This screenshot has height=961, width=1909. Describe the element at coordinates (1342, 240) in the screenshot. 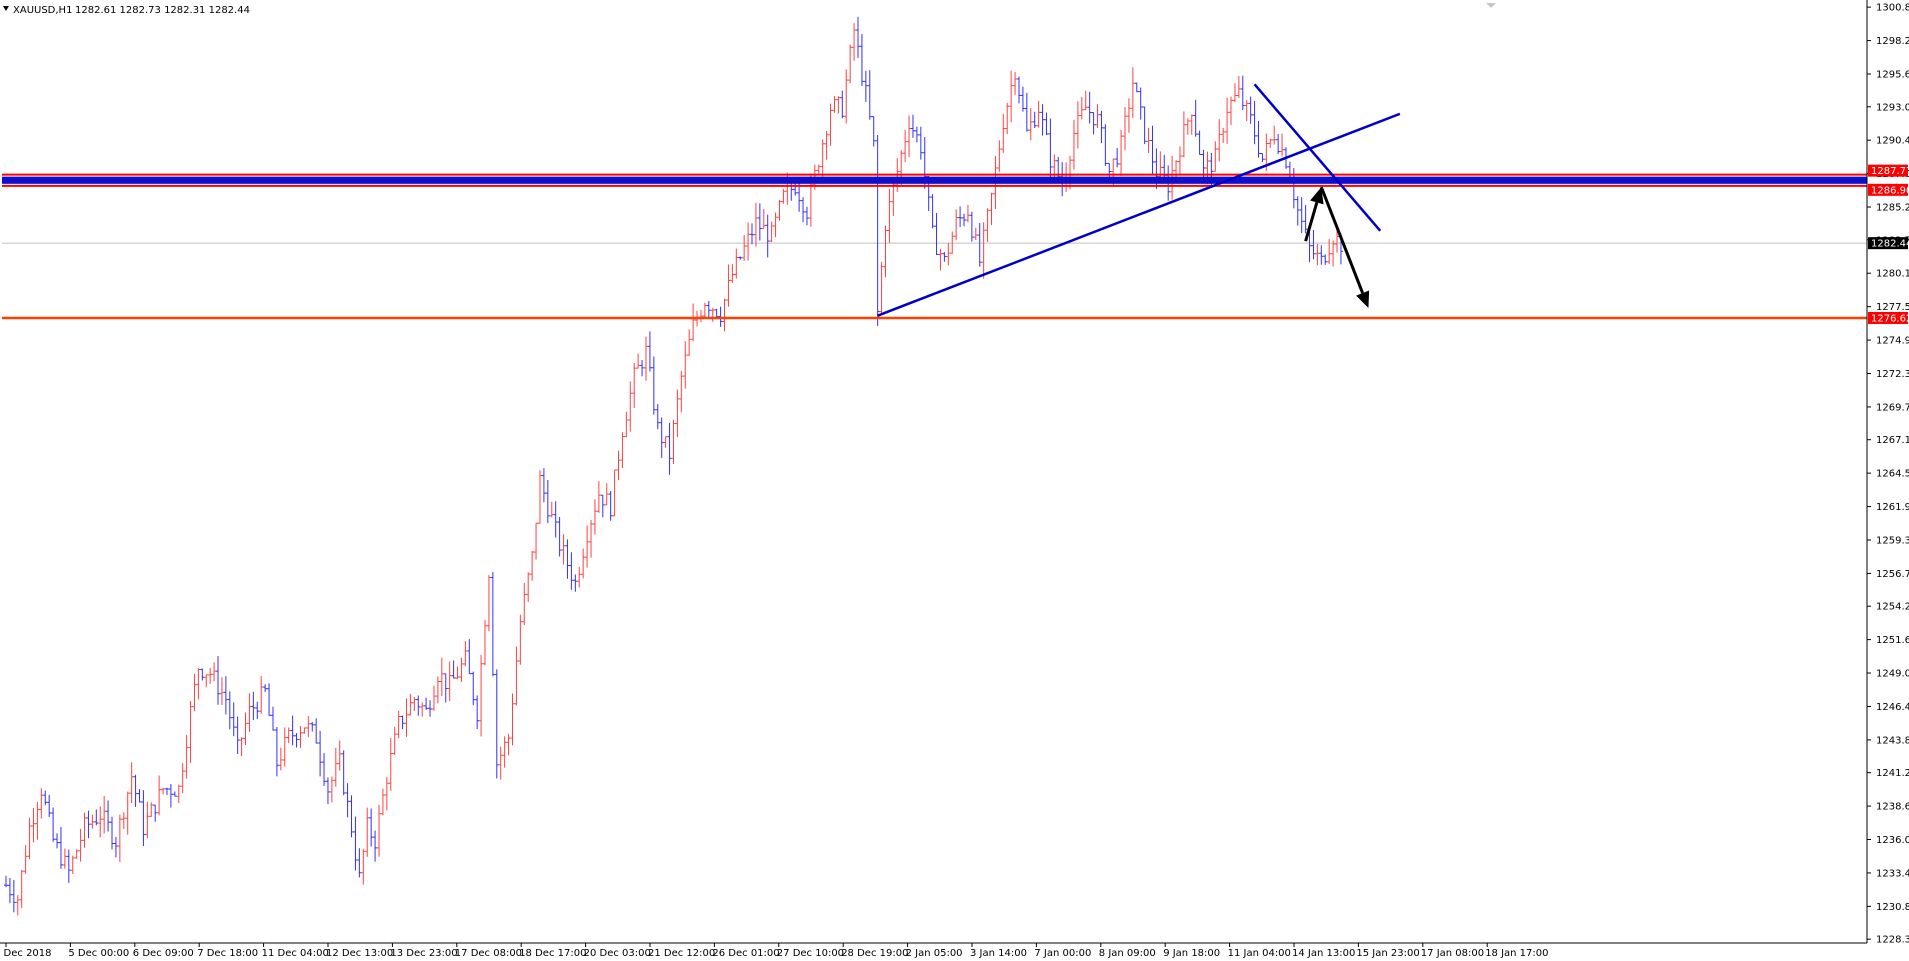

I see `arrow-down-annotation-shaft` at that location.